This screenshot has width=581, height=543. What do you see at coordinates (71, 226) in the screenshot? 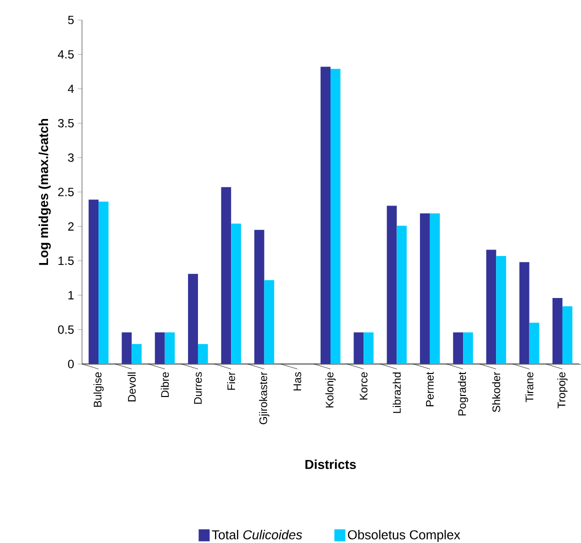
I see `y-tick-label: 2` at bounding box center [71, 226].